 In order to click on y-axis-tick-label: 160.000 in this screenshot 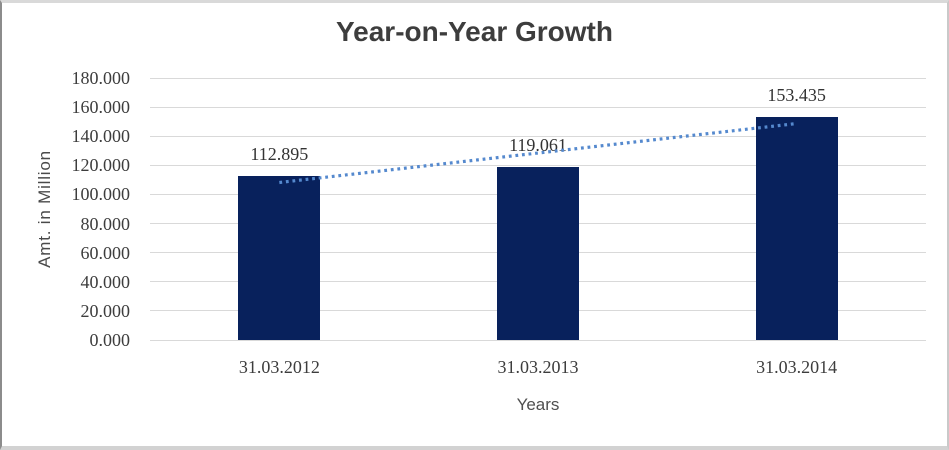, I will do `click(101, 107)`.